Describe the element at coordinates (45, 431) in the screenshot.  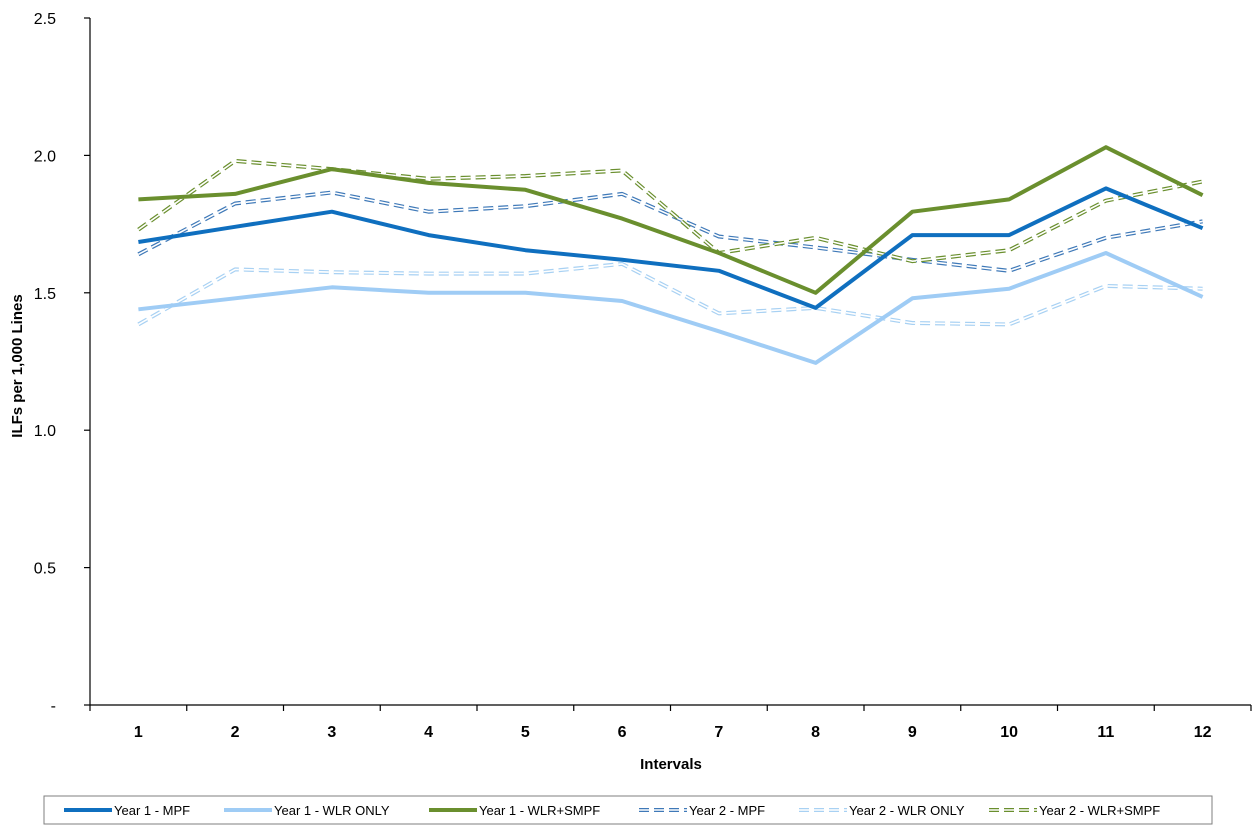
I see `y-tick-label: 1.0` at that location.